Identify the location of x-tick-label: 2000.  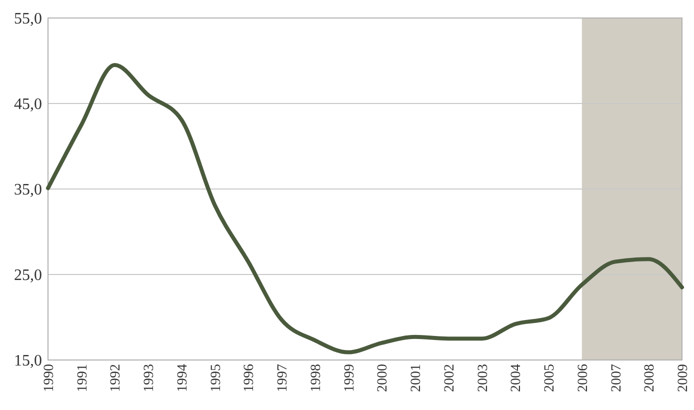
(383, 378).